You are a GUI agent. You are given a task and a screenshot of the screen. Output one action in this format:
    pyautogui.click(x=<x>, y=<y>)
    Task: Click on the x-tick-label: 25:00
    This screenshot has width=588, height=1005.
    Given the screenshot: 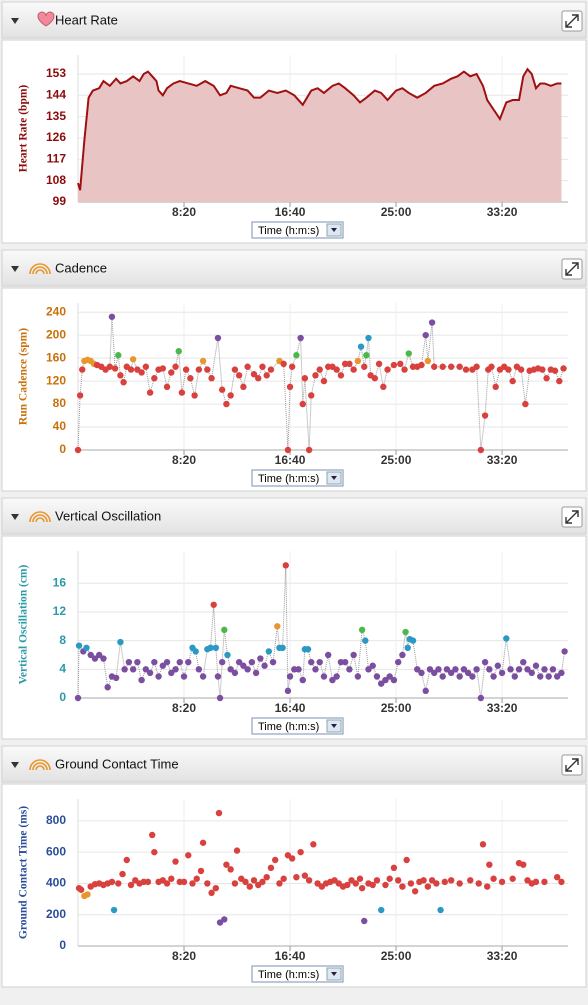 What is the action you would take?
    pyautogui.click(x=396, y=956)
    